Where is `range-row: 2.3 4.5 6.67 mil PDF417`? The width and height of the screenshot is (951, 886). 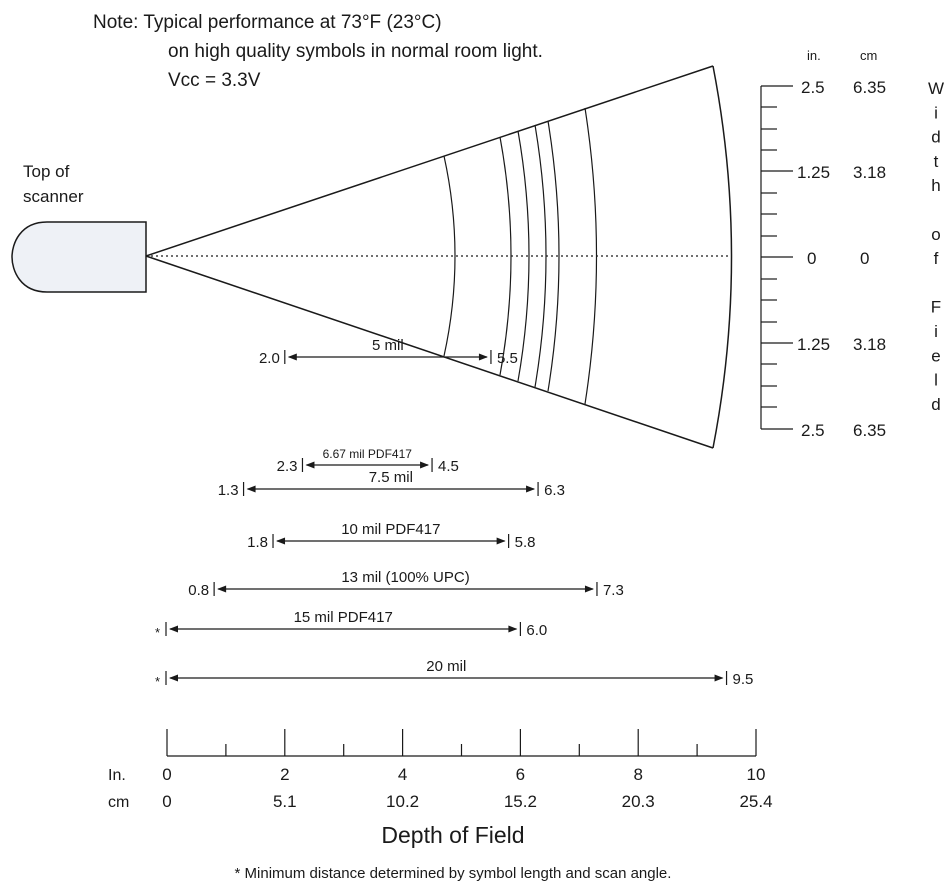
range-row: 2.3 4.5 6.67 mil PDF417 is located at coordinates (368, 461).